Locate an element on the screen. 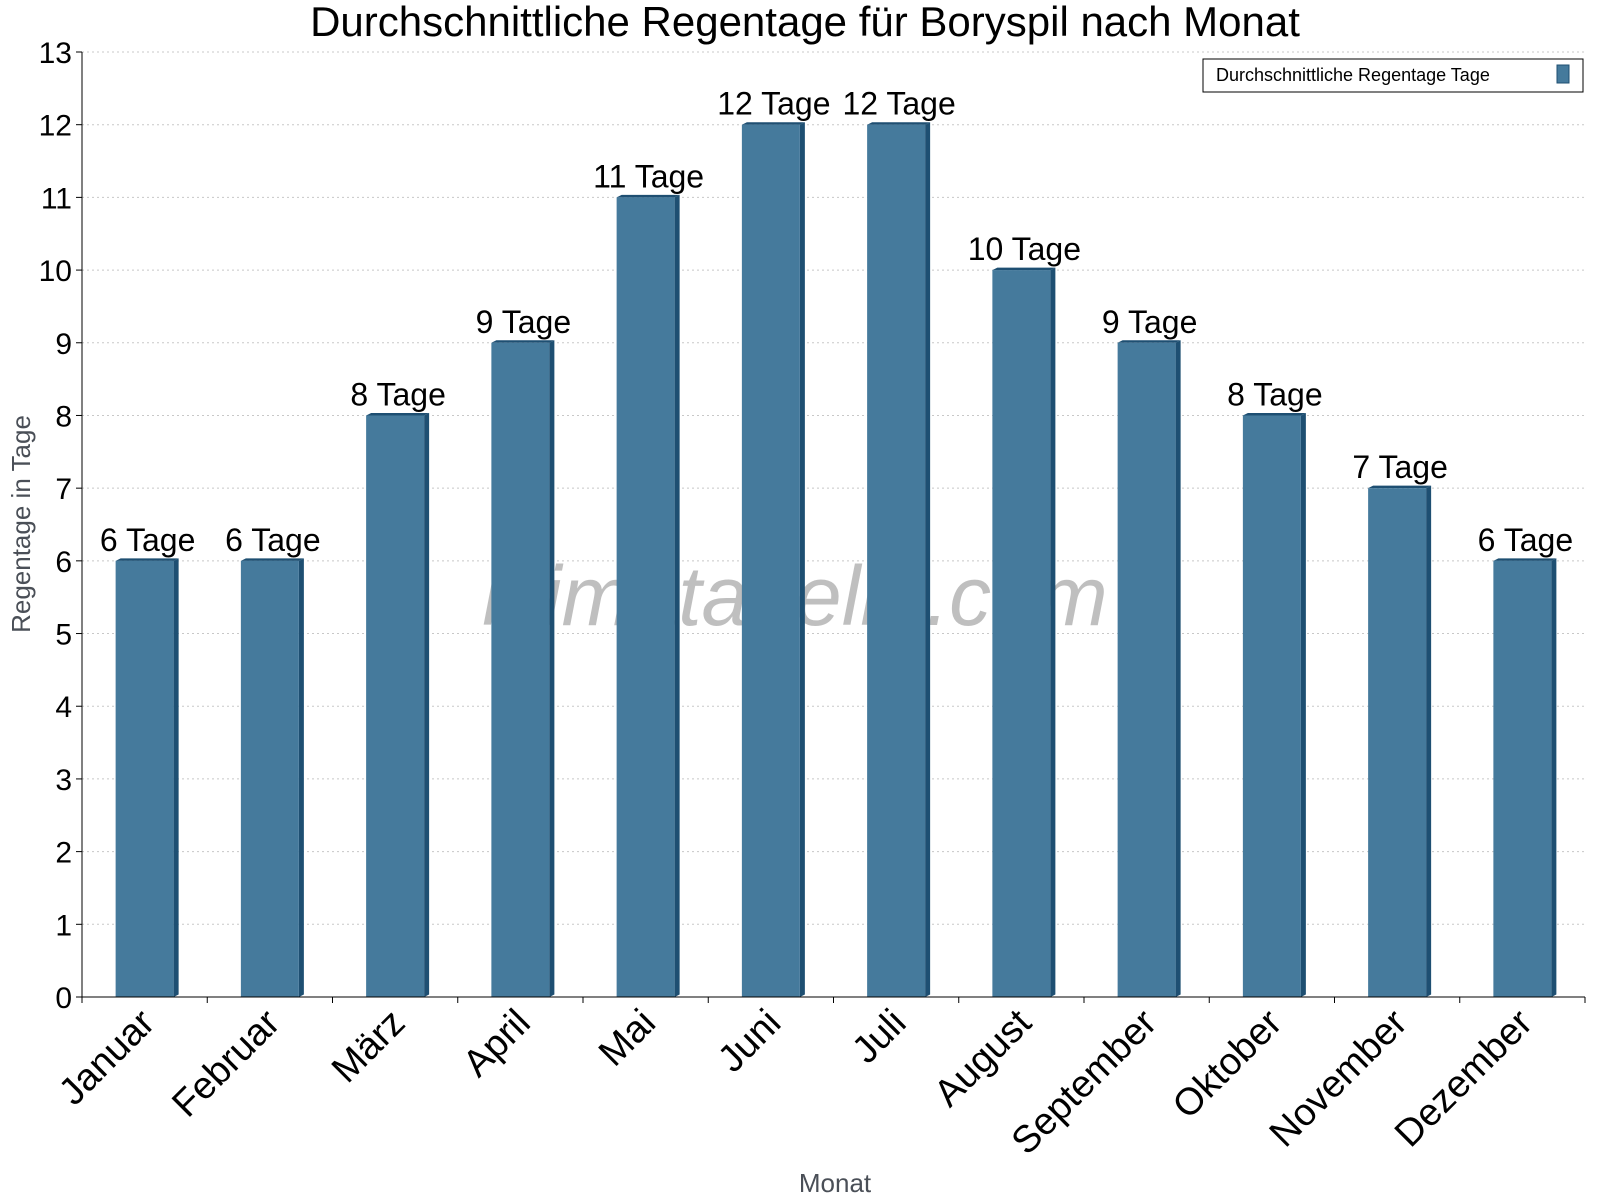  bar-Juni is located at coordinates (773, 559).